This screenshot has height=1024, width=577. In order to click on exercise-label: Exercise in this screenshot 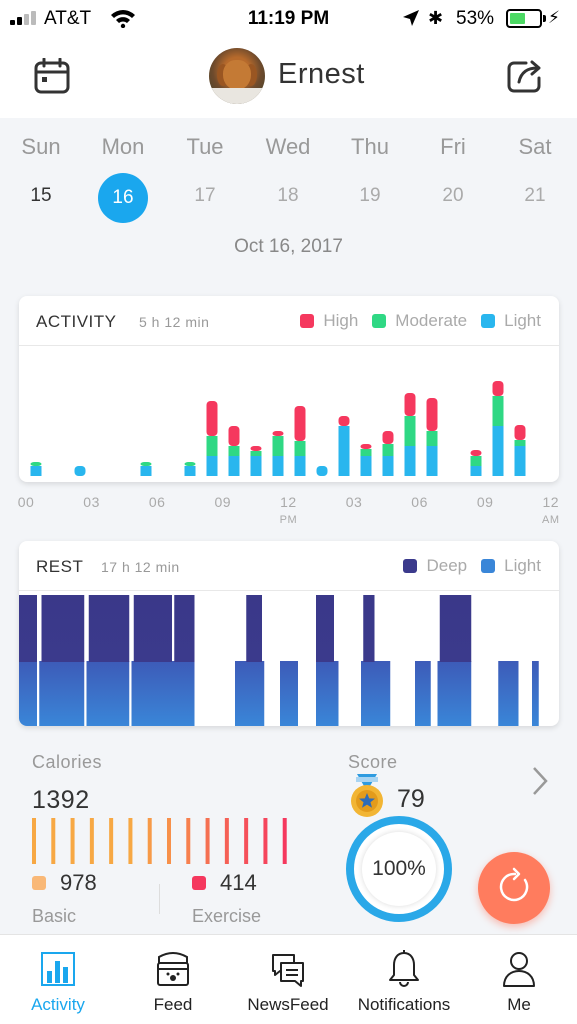, I will do `click(227, 916)`.